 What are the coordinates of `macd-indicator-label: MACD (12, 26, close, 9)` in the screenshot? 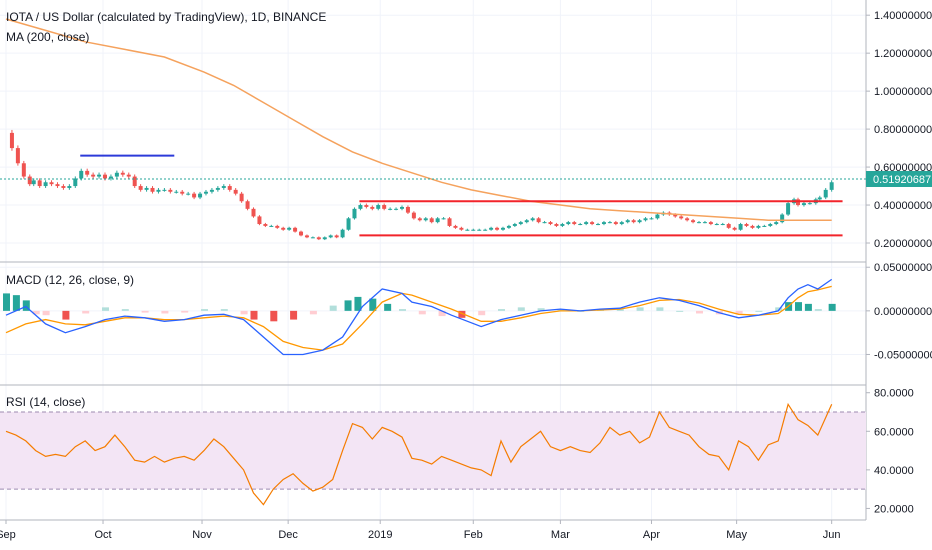 It's located at (70, 280).